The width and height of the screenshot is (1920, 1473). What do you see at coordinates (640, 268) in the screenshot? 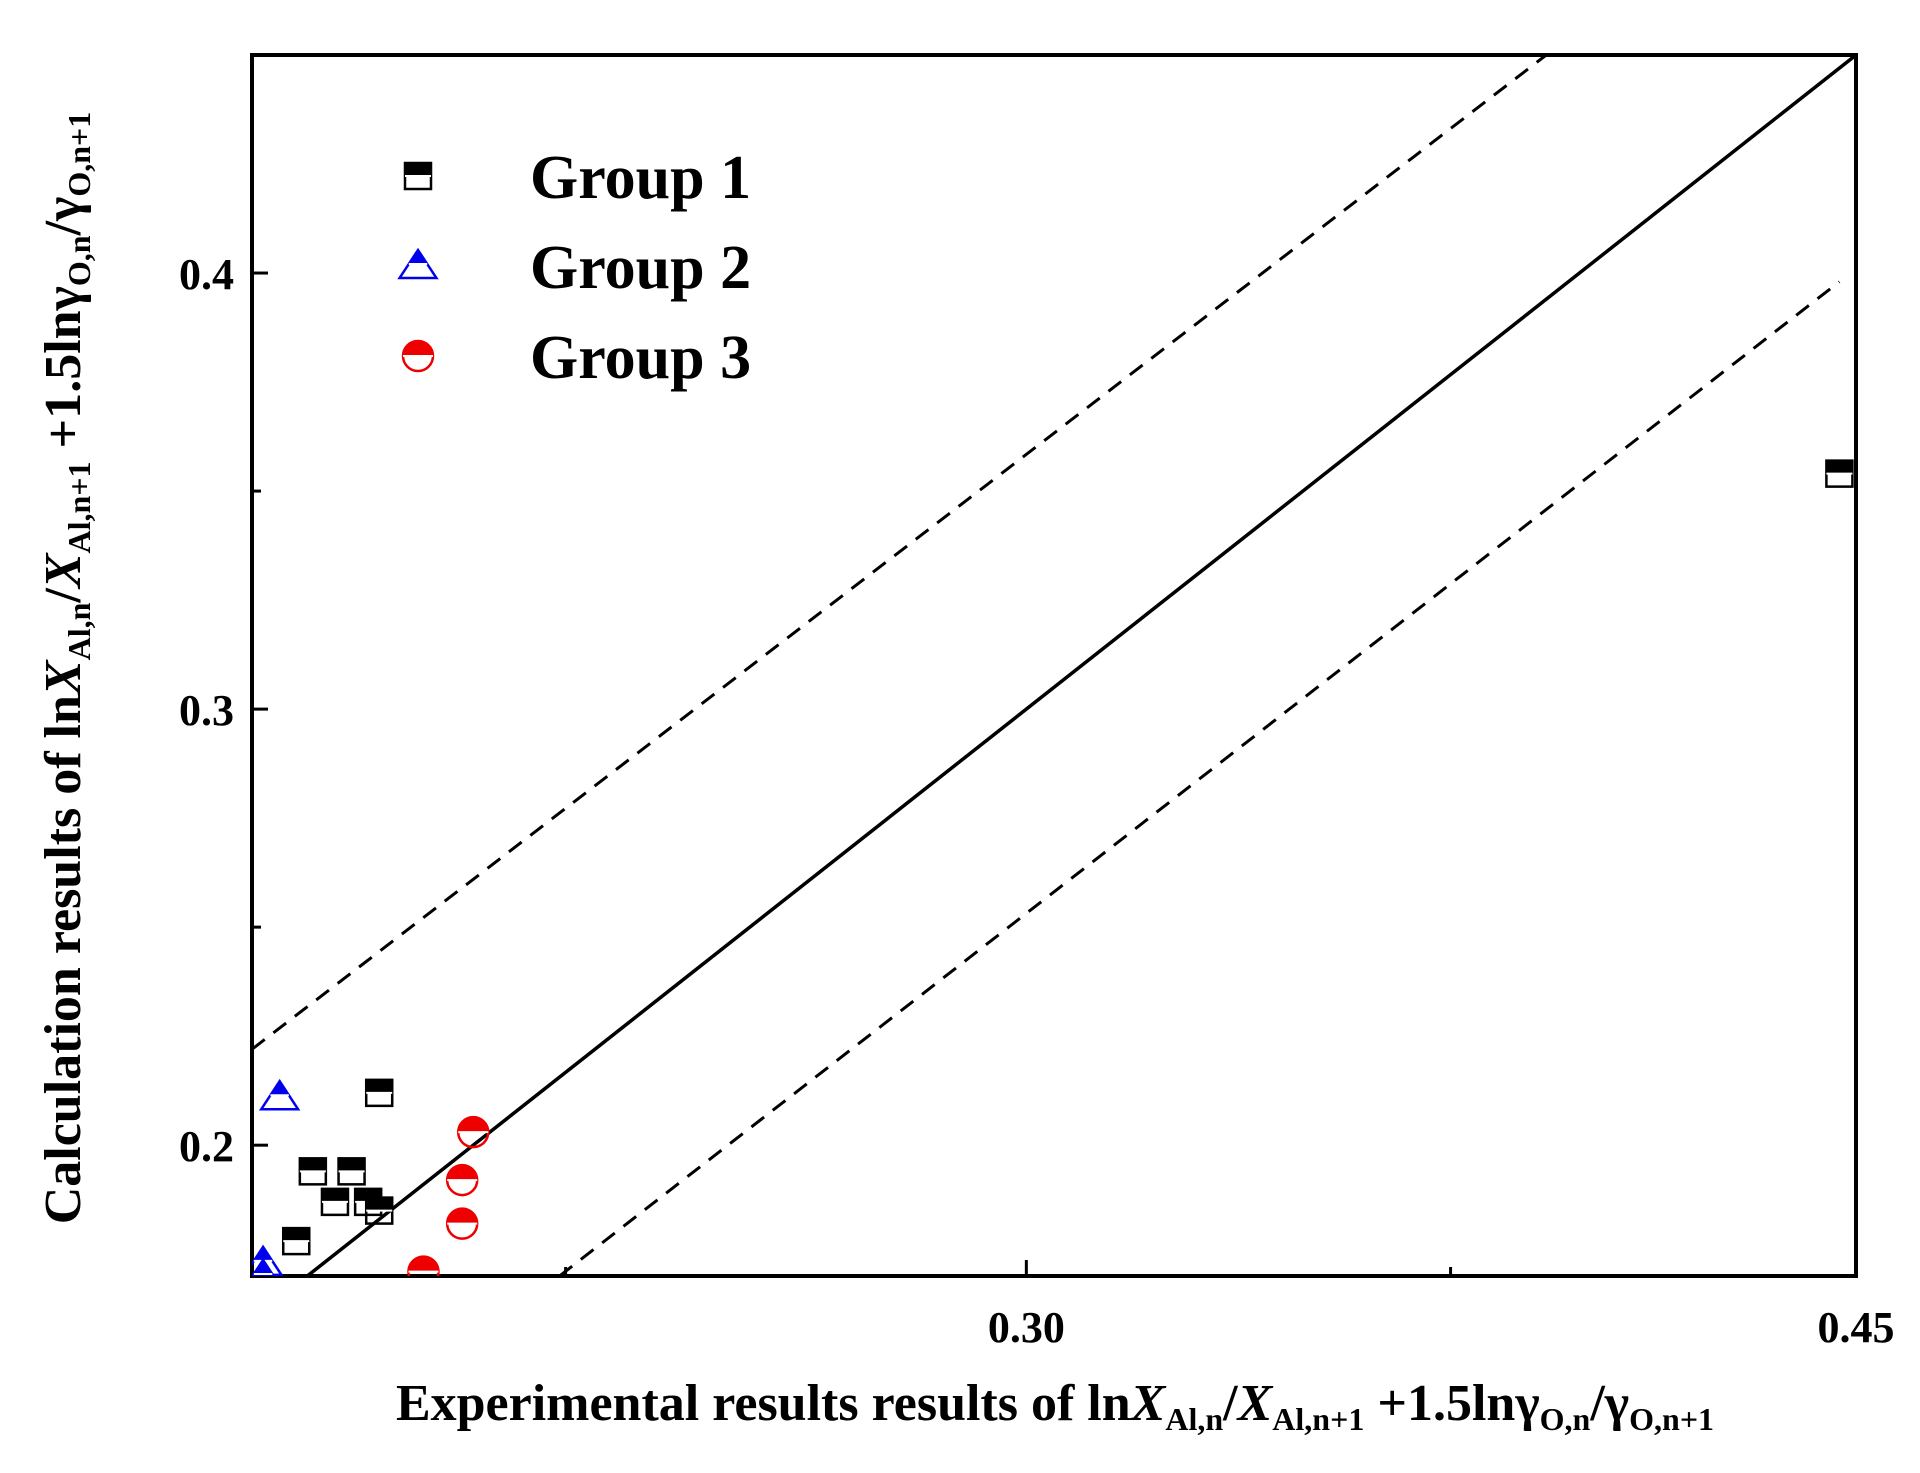
I see `legend-label-group-2: Group 2` at bounding box center [640, 268].